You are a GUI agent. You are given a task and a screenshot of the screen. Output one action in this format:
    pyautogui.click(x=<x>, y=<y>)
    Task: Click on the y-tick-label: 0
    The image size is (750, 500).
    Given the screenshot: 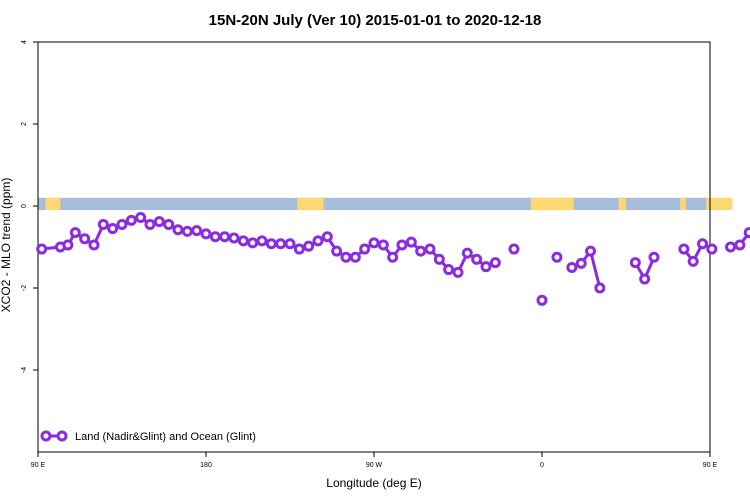 What is the action you would take?
    pyautogui.click(x=24, y=206)
    